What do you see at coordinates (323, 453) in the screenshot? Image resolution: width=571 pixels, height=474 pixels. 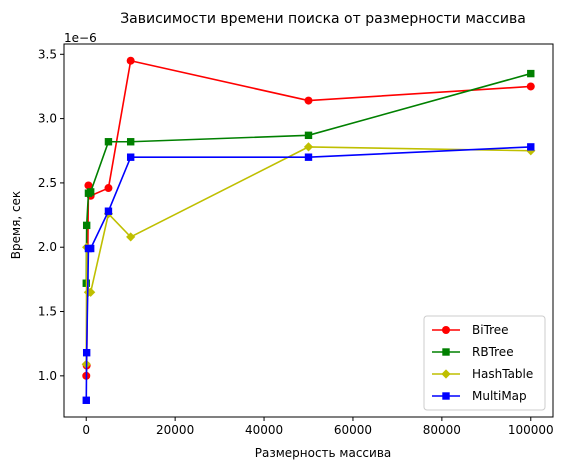 I see `x-axis-label: Размерность массива` at bounding box center [323, 453].